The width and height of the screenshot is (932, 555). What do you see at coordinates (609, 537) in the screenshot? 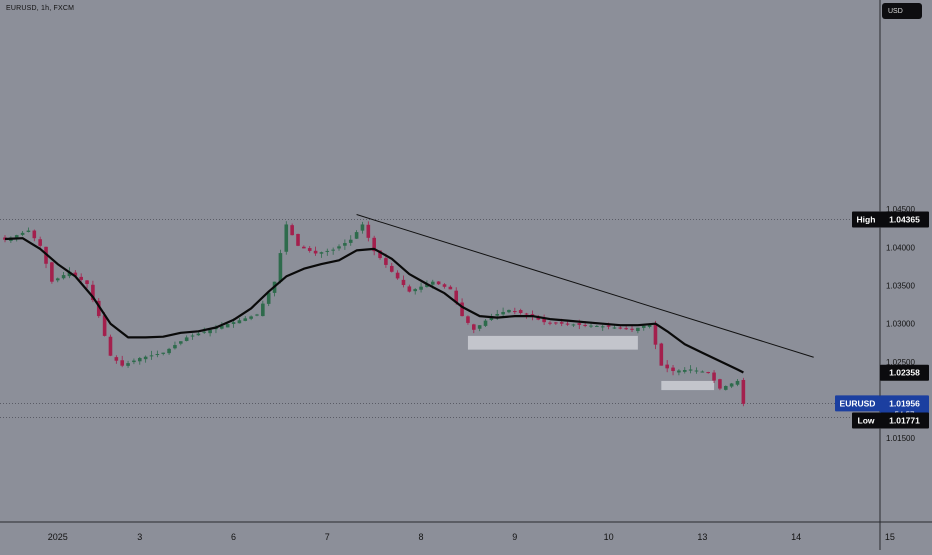
I see `x-tick-label: 10` at bounding box center [609, 537].